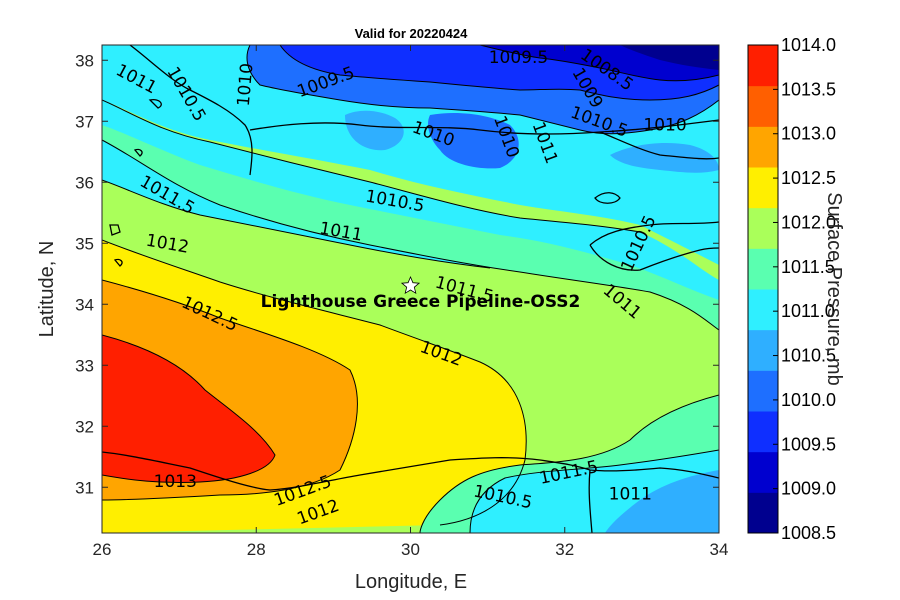 The image size is (900, 600). What do you see at coordinates (808, 134) in the screenshot?
I see `colorbar-tick-label: 1013.0` at bounding box center [808, 134].